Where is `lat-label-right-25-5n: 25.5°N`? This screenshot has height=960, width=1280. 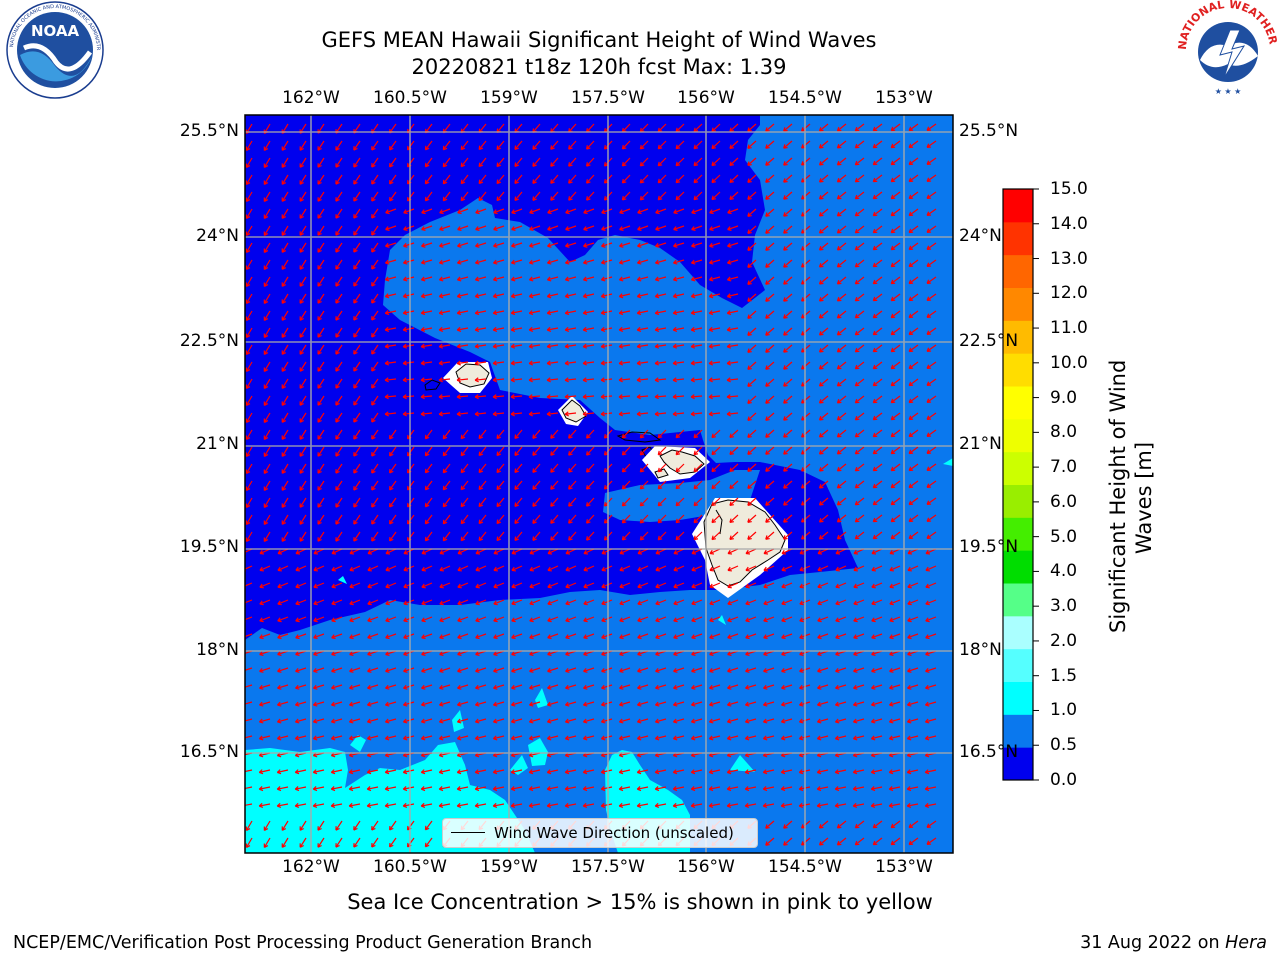 lat-label-right-25-5n: 25.5°N is located at coordinates (989, 131).